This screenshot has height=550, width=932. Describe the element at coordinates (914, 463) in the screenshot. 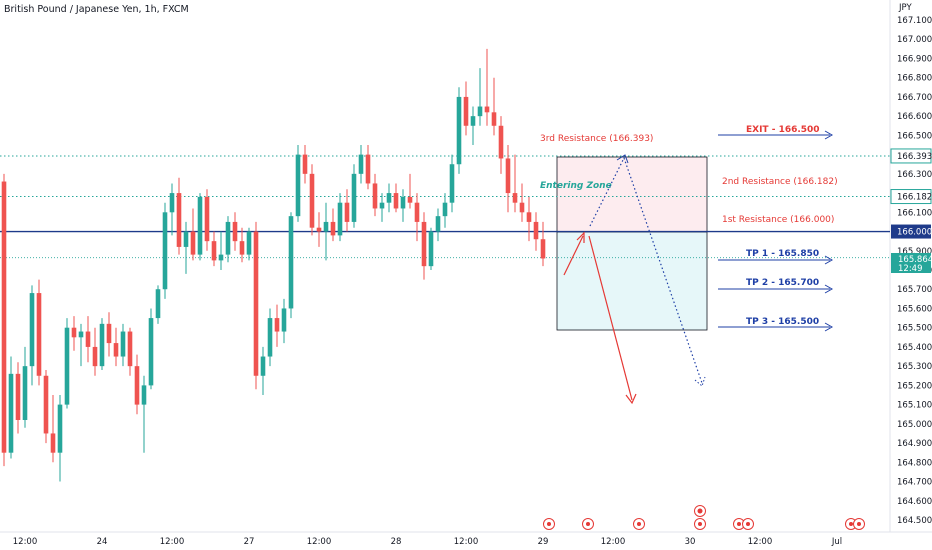

I see `price-tick-label: 164.800` at that location.